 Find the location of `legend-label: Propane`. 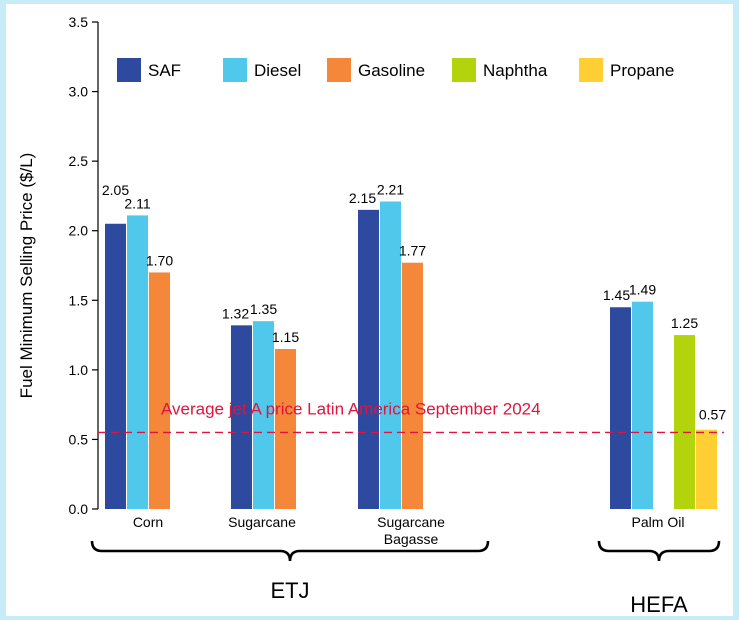

legend-label: Propane is located at coordinates (642, 70).